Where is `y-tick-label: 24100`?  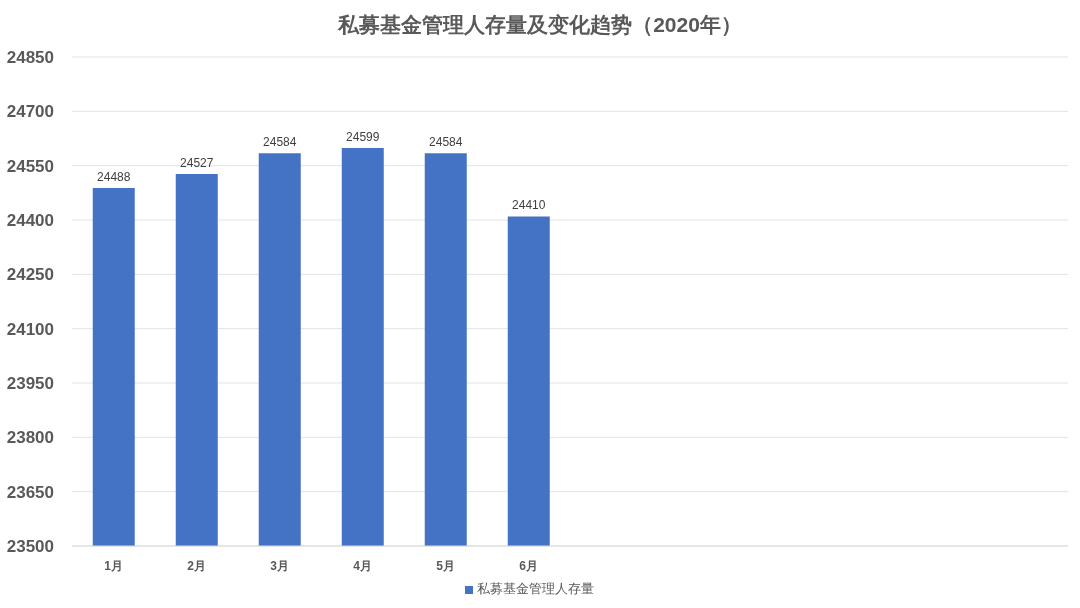
y-tick-label: 24100 is located at coordinates (30, 329).